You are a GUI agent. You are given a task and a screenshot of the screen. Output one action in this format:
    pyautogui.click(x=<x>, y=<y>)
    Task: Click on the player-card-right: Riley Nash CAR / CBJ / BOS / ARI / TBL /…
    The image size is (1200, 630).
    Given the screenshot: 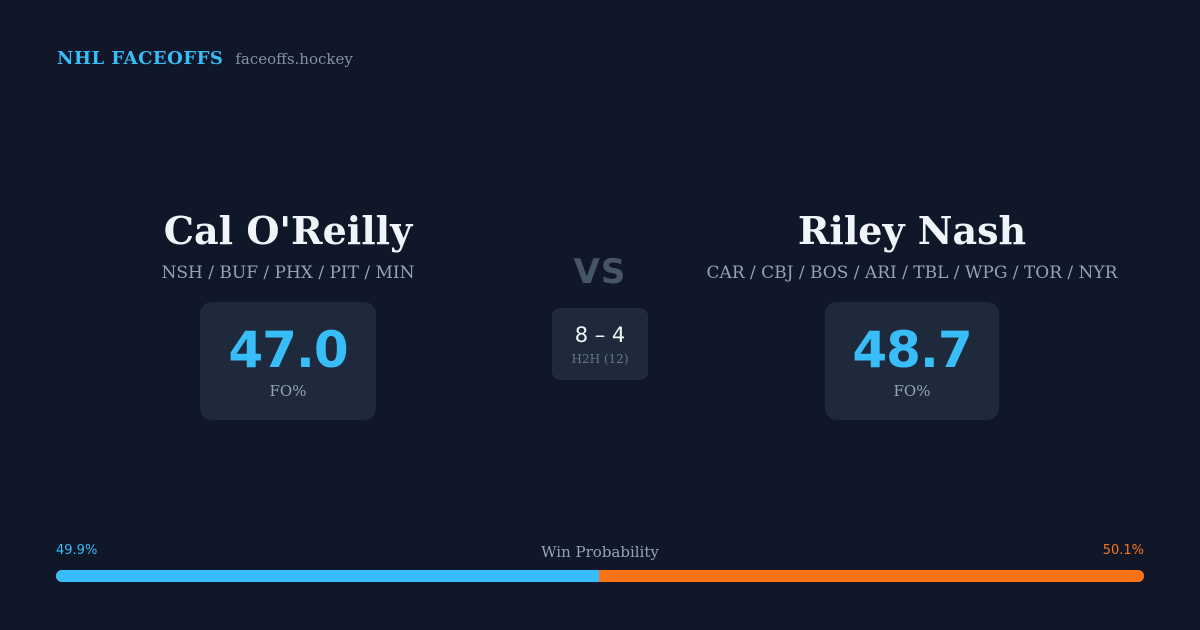 What is the action you would take?
    pyautogui.click(x=912, y=312)
    